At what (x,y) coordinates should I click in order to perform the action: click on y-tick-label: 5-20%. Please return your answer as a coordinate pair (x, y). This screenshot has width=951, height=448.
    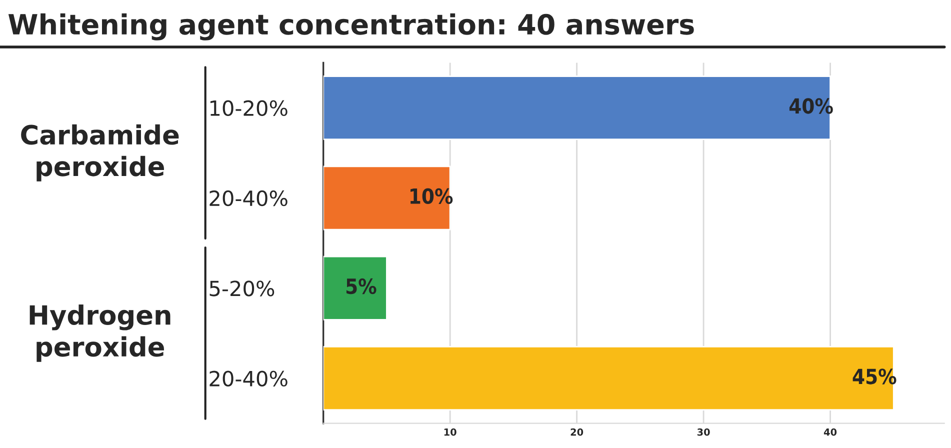
    Looking at the image, I should click on (242, 288).